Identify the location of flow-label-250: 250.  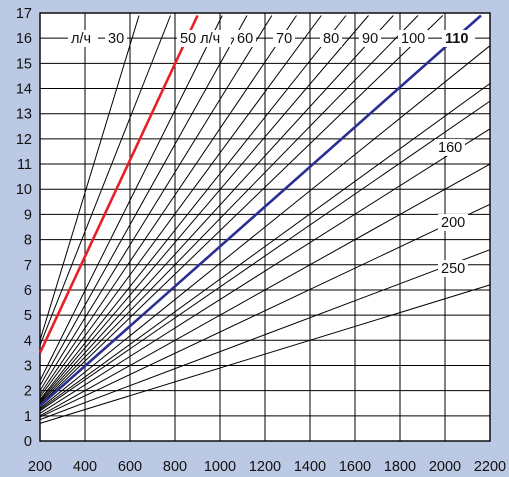
(453, 269).